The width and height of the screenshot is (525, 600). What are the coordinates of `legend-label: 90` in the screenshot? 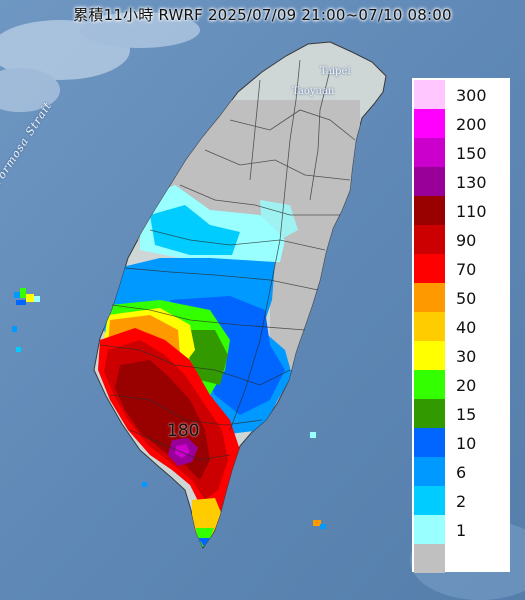 It's located at (466, 240).